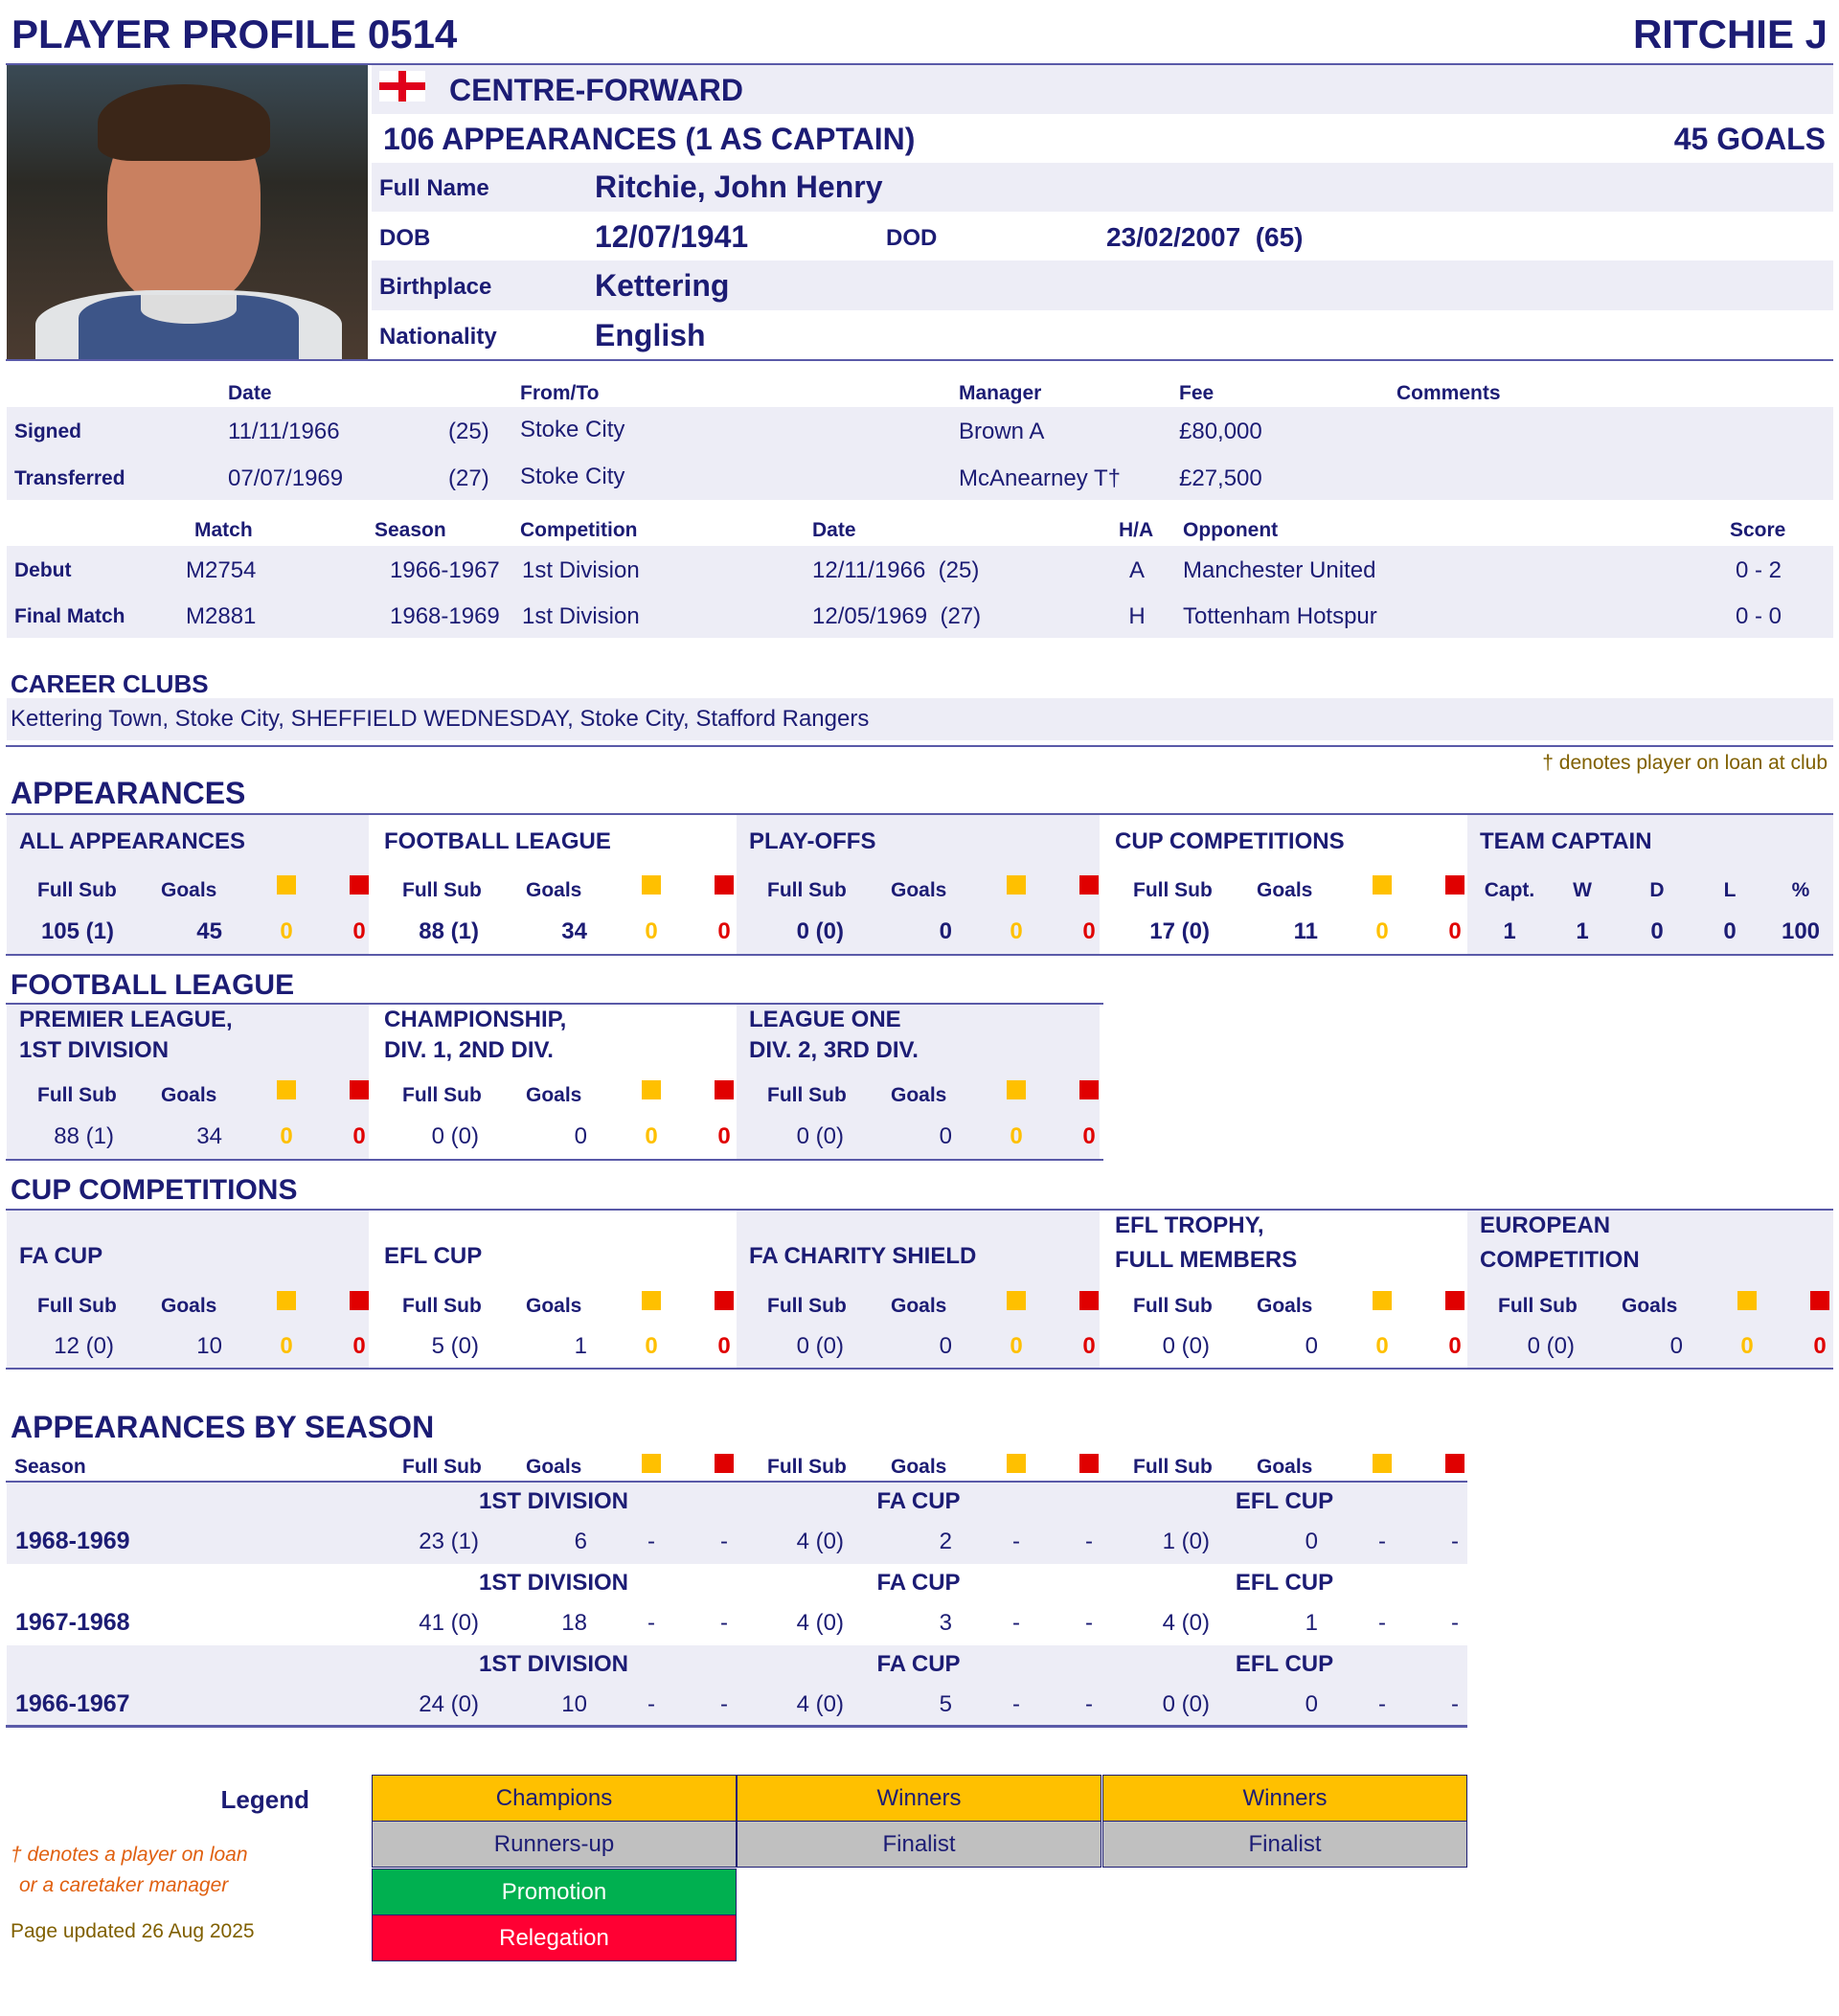 The image size is (1839, 2016). Describe the element at coordinates (69, 616) in the screenshot. I see `match-type: Final Match` at that location.